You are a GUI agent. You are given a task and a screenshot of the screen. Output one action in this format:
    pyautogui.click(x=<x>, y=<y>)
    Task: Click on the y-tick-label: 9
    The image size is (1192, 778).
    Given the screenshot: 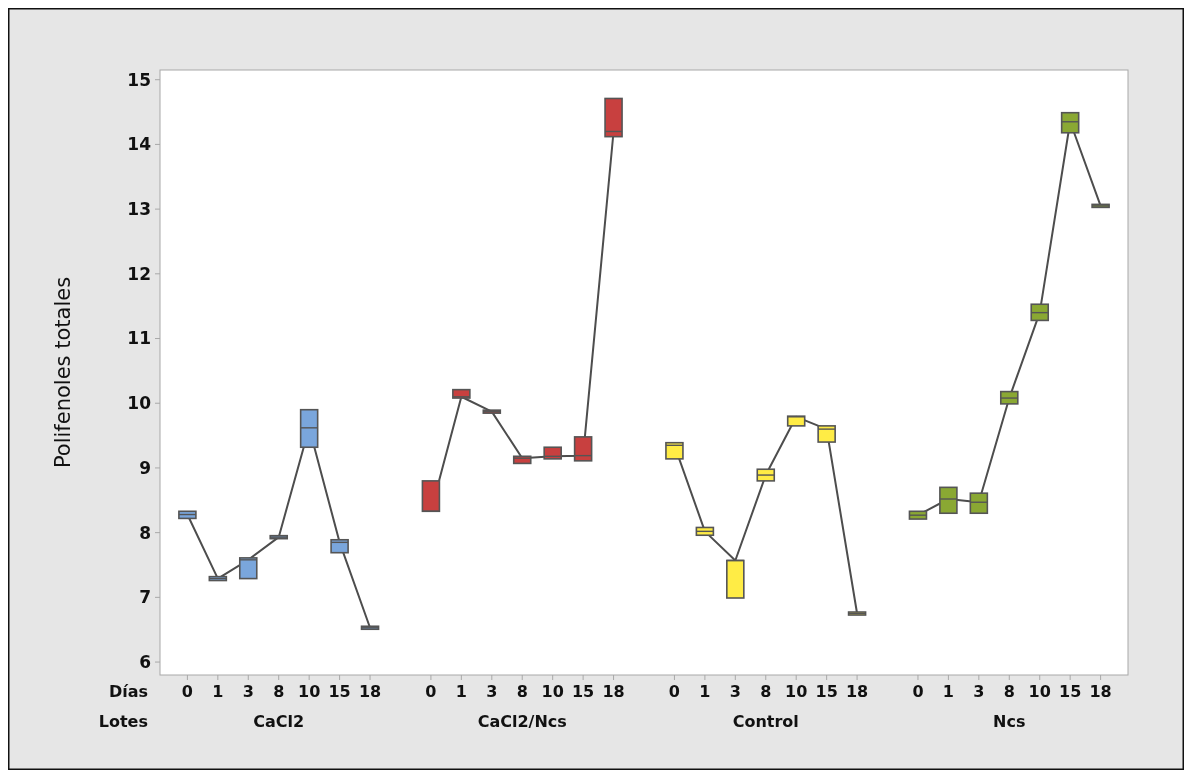 What is the action you would take?
    pyautogui.click(x=145, y=467)
    